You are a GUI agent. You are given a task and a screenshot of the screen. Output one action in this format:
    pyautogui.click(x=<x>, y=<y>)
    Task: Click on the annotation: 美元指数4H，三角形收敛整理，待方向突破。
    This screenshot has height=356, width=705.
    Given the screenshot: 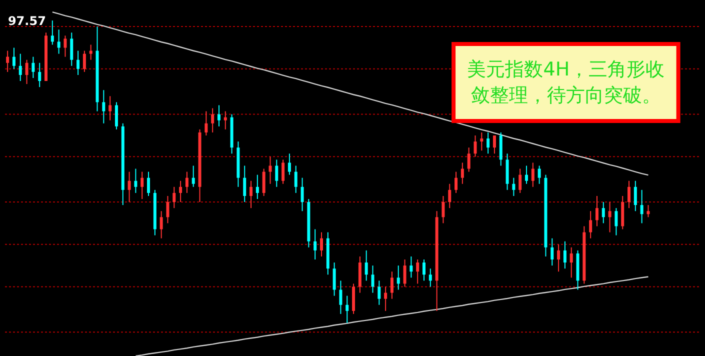 What is the action you would take?
    pyautogui.click(x=566, y=82)
    